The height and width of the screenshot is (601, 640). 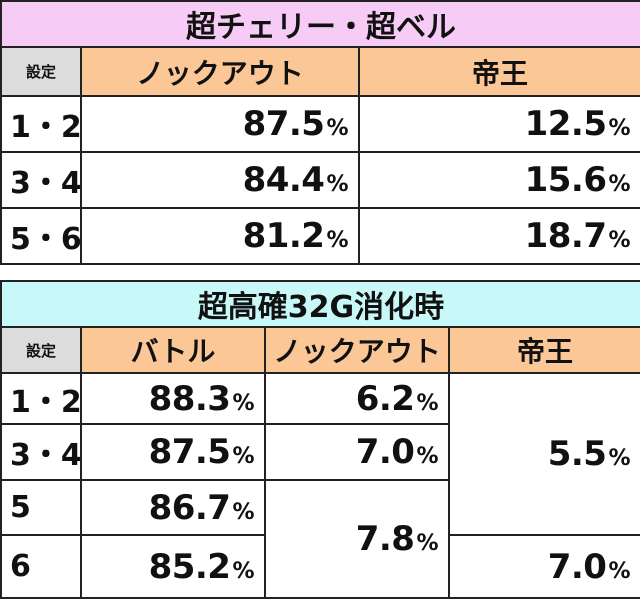 What do you see at coordinates (320, 24) in the screenshot?
I see `table-title: 超チェリー・超ベル` at bounding box center [320, 24].